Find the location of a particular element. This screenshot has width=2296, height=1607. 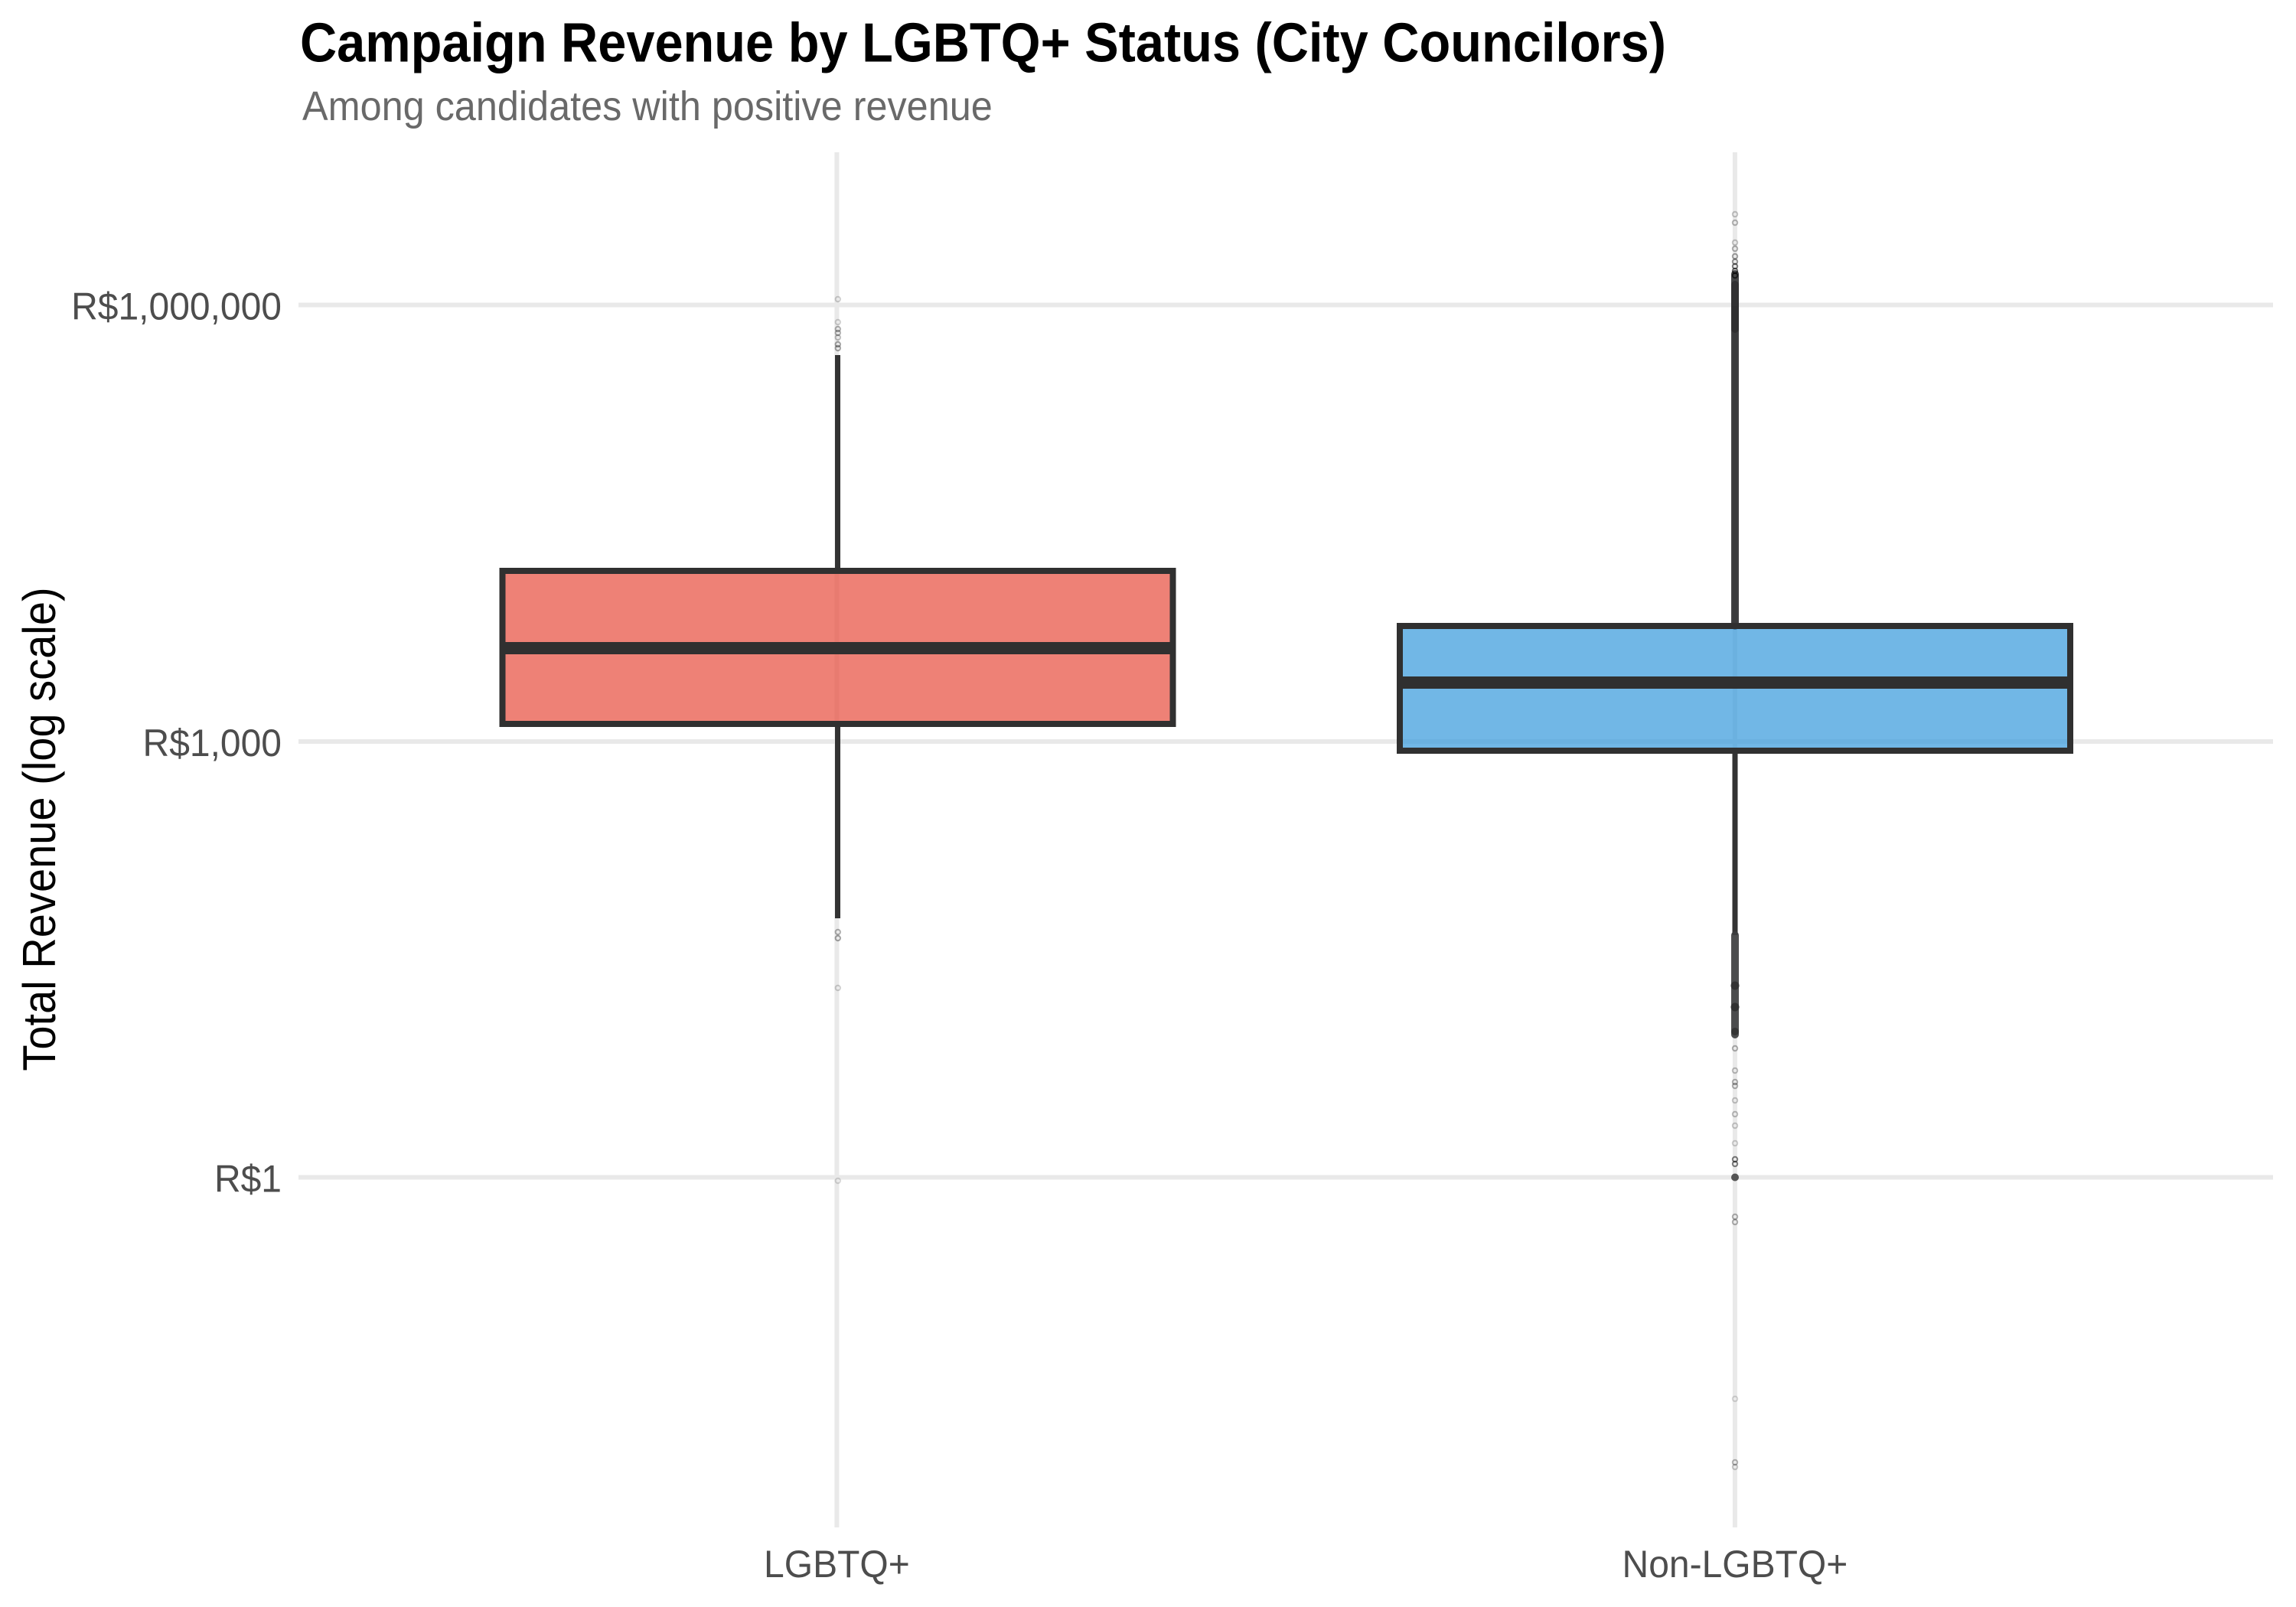

svg-text: R$1 is located at coordinates (248, 1180).